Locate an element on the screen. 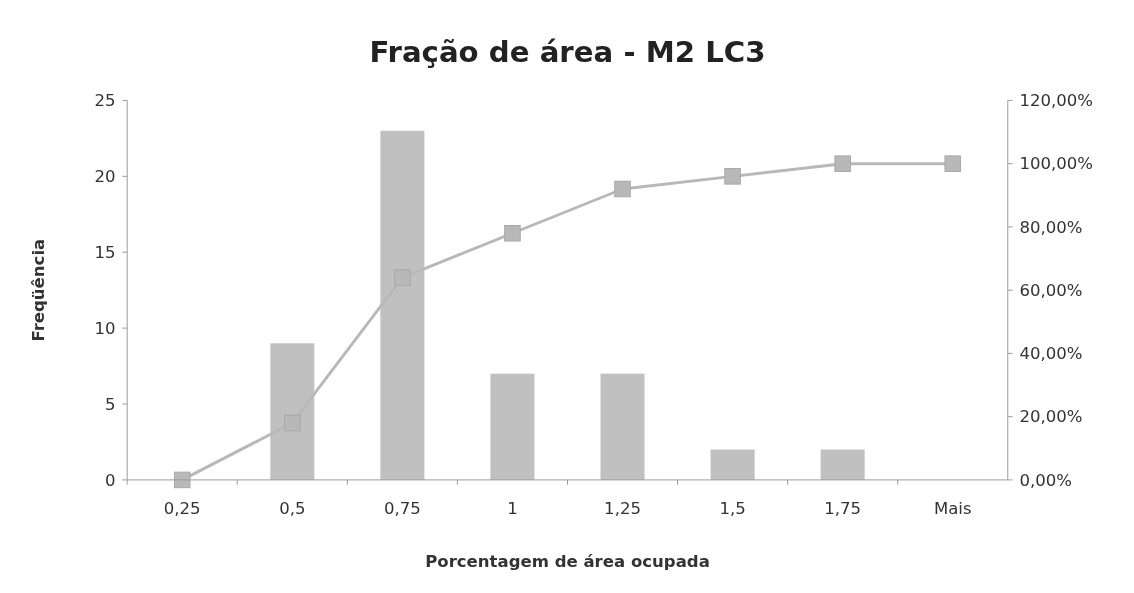 The image size is (1134, 593). y-tick-label: 10 is located at coordinates (105, 328).